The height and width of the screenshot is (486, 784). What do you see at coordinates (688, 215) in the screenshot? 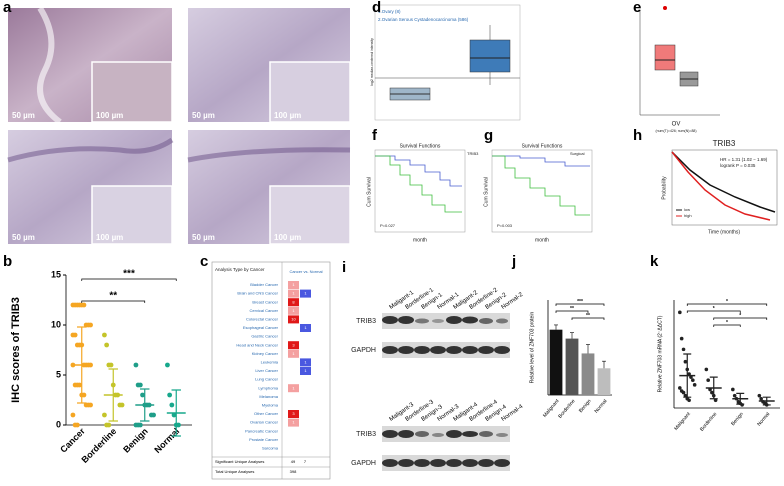
I see `legend-h: high` at bounding box center [688, 215].